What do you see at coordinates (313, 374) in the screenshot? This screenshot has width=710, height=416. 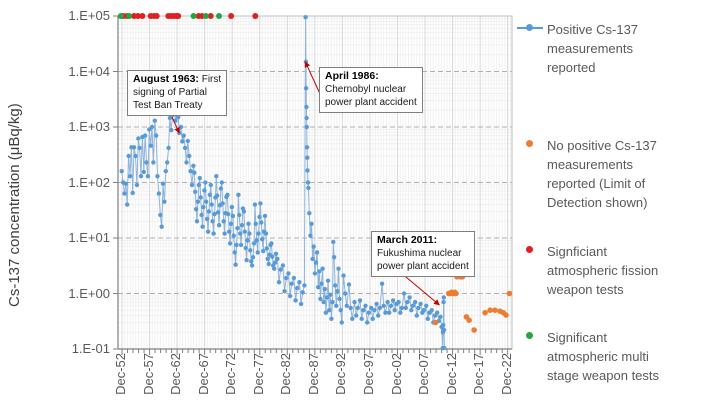 I see `x-tick-label: Dec-87` at bounding box center [313, 374].